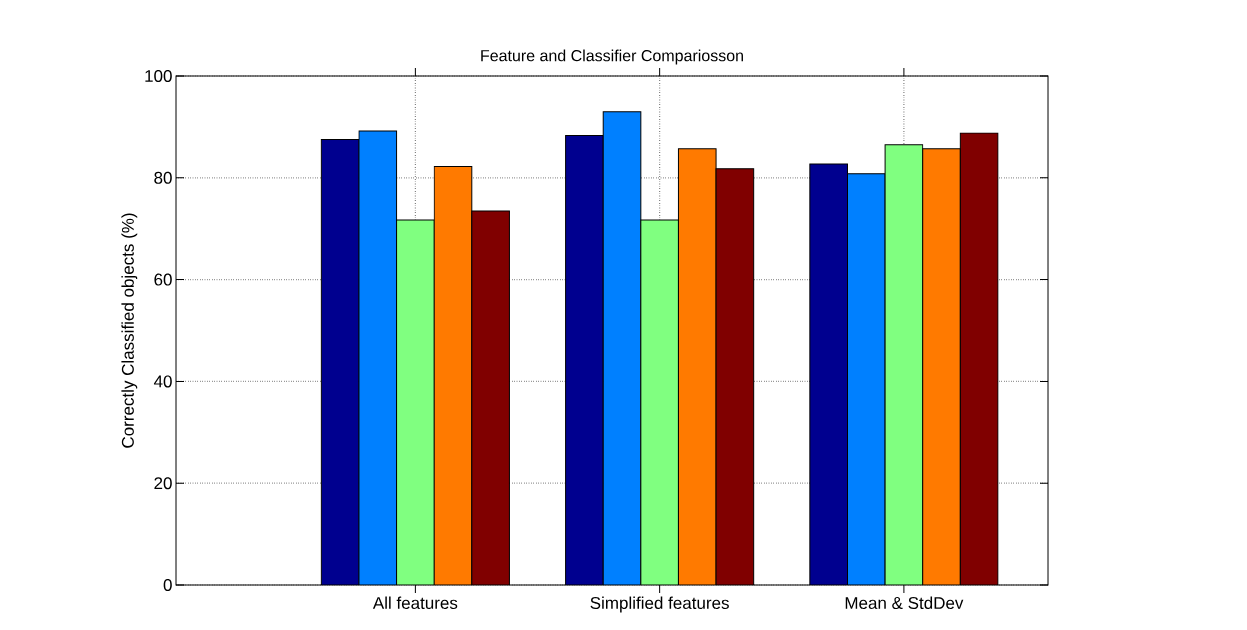 The width and height of the screenshot is (1247, 630). Describe the element at coordinates (612, 57) in the screenshot. I see `chart-title: Feature and Classifier Compariosson` at that location.